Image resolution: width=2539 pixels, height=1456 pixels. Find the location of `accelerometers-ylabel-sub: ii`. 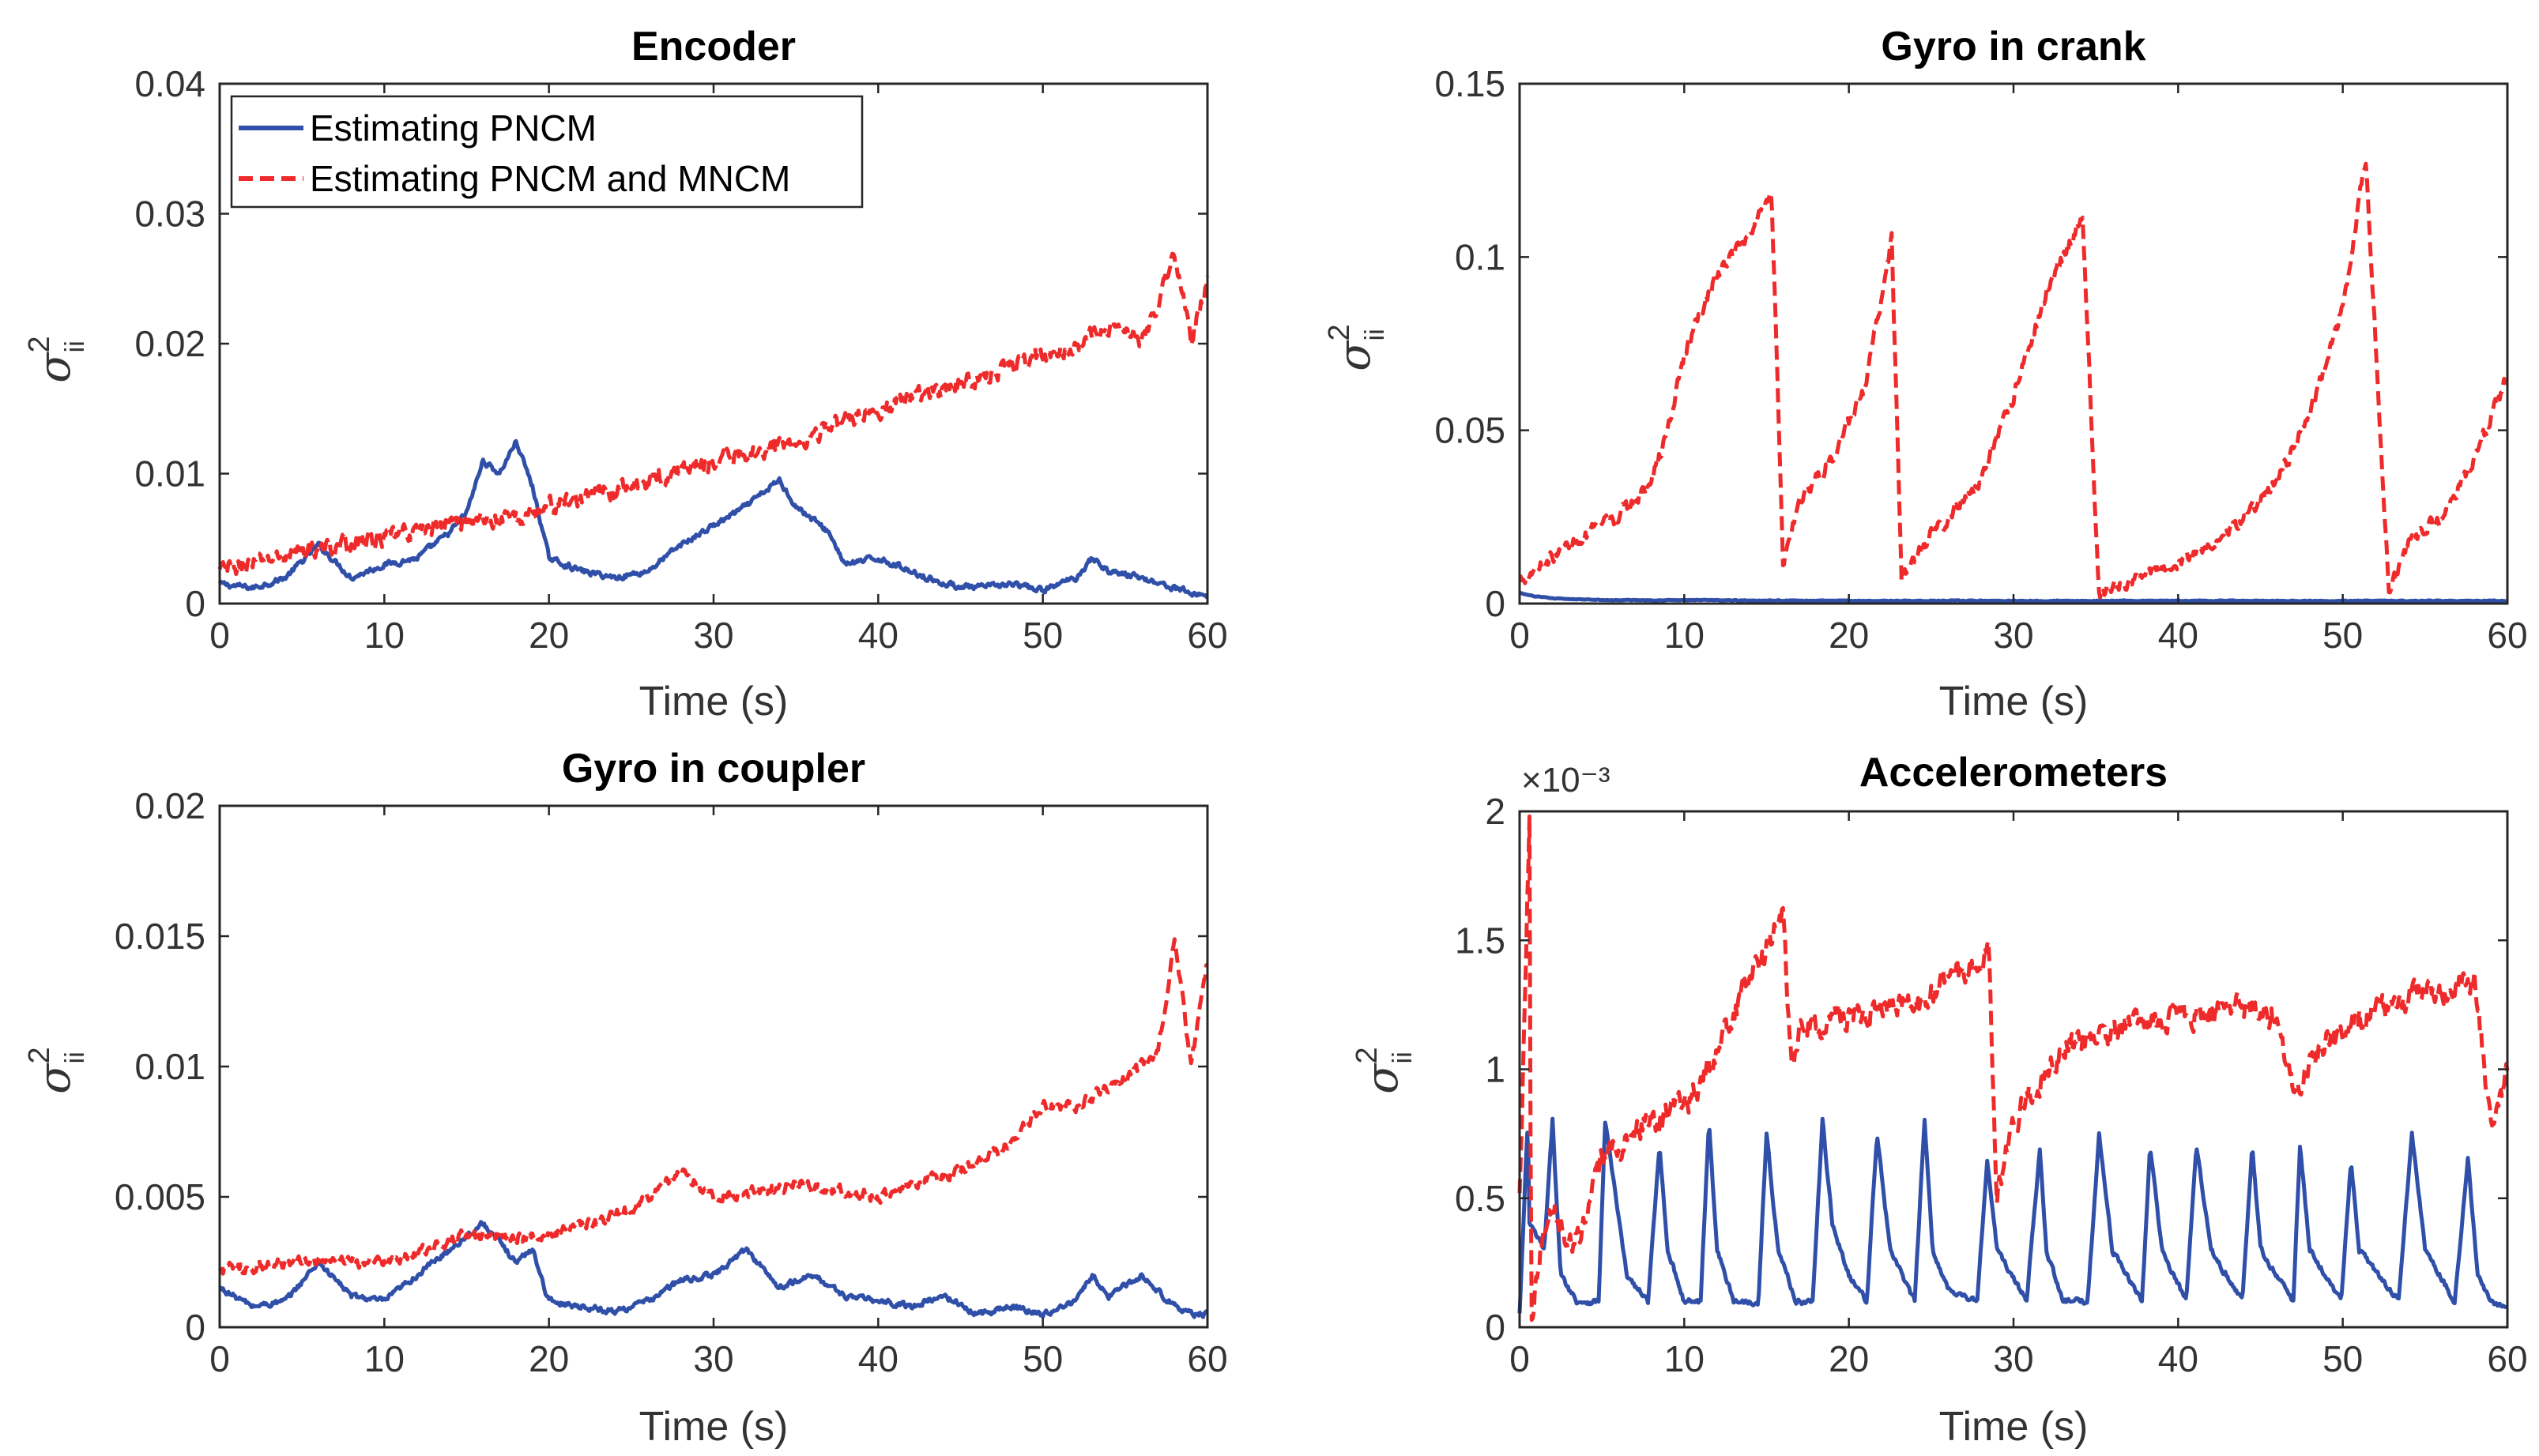

accelerometers-ylabel-sub: ii is located at coordinates (1403, 1057).